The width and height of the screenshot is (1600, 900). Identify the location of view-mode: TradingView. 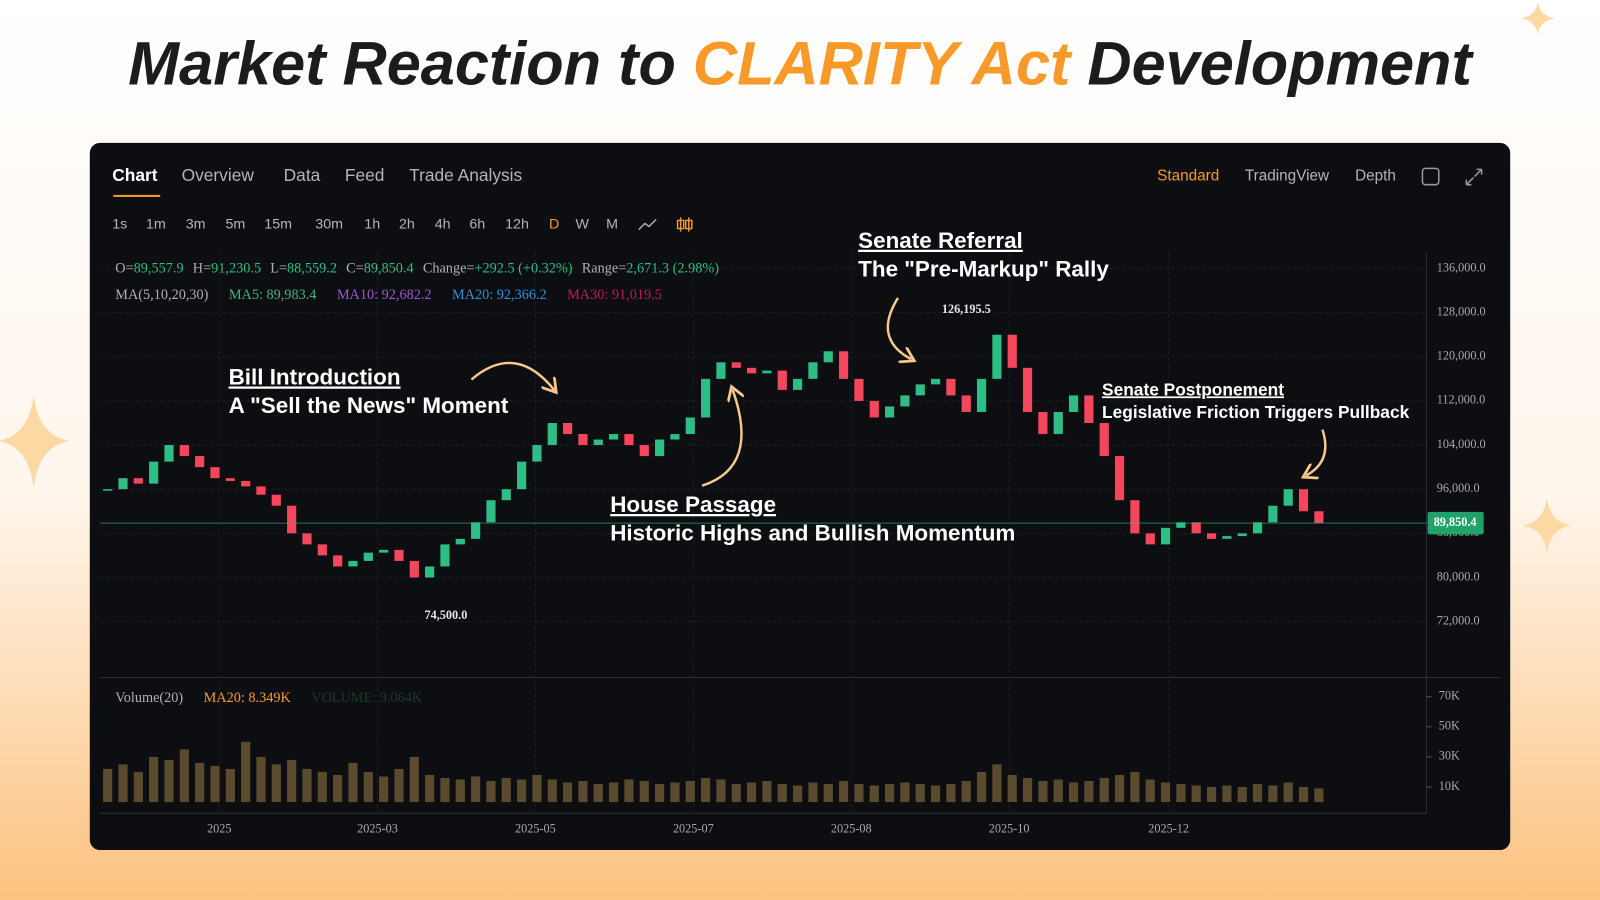
(1287, 176).